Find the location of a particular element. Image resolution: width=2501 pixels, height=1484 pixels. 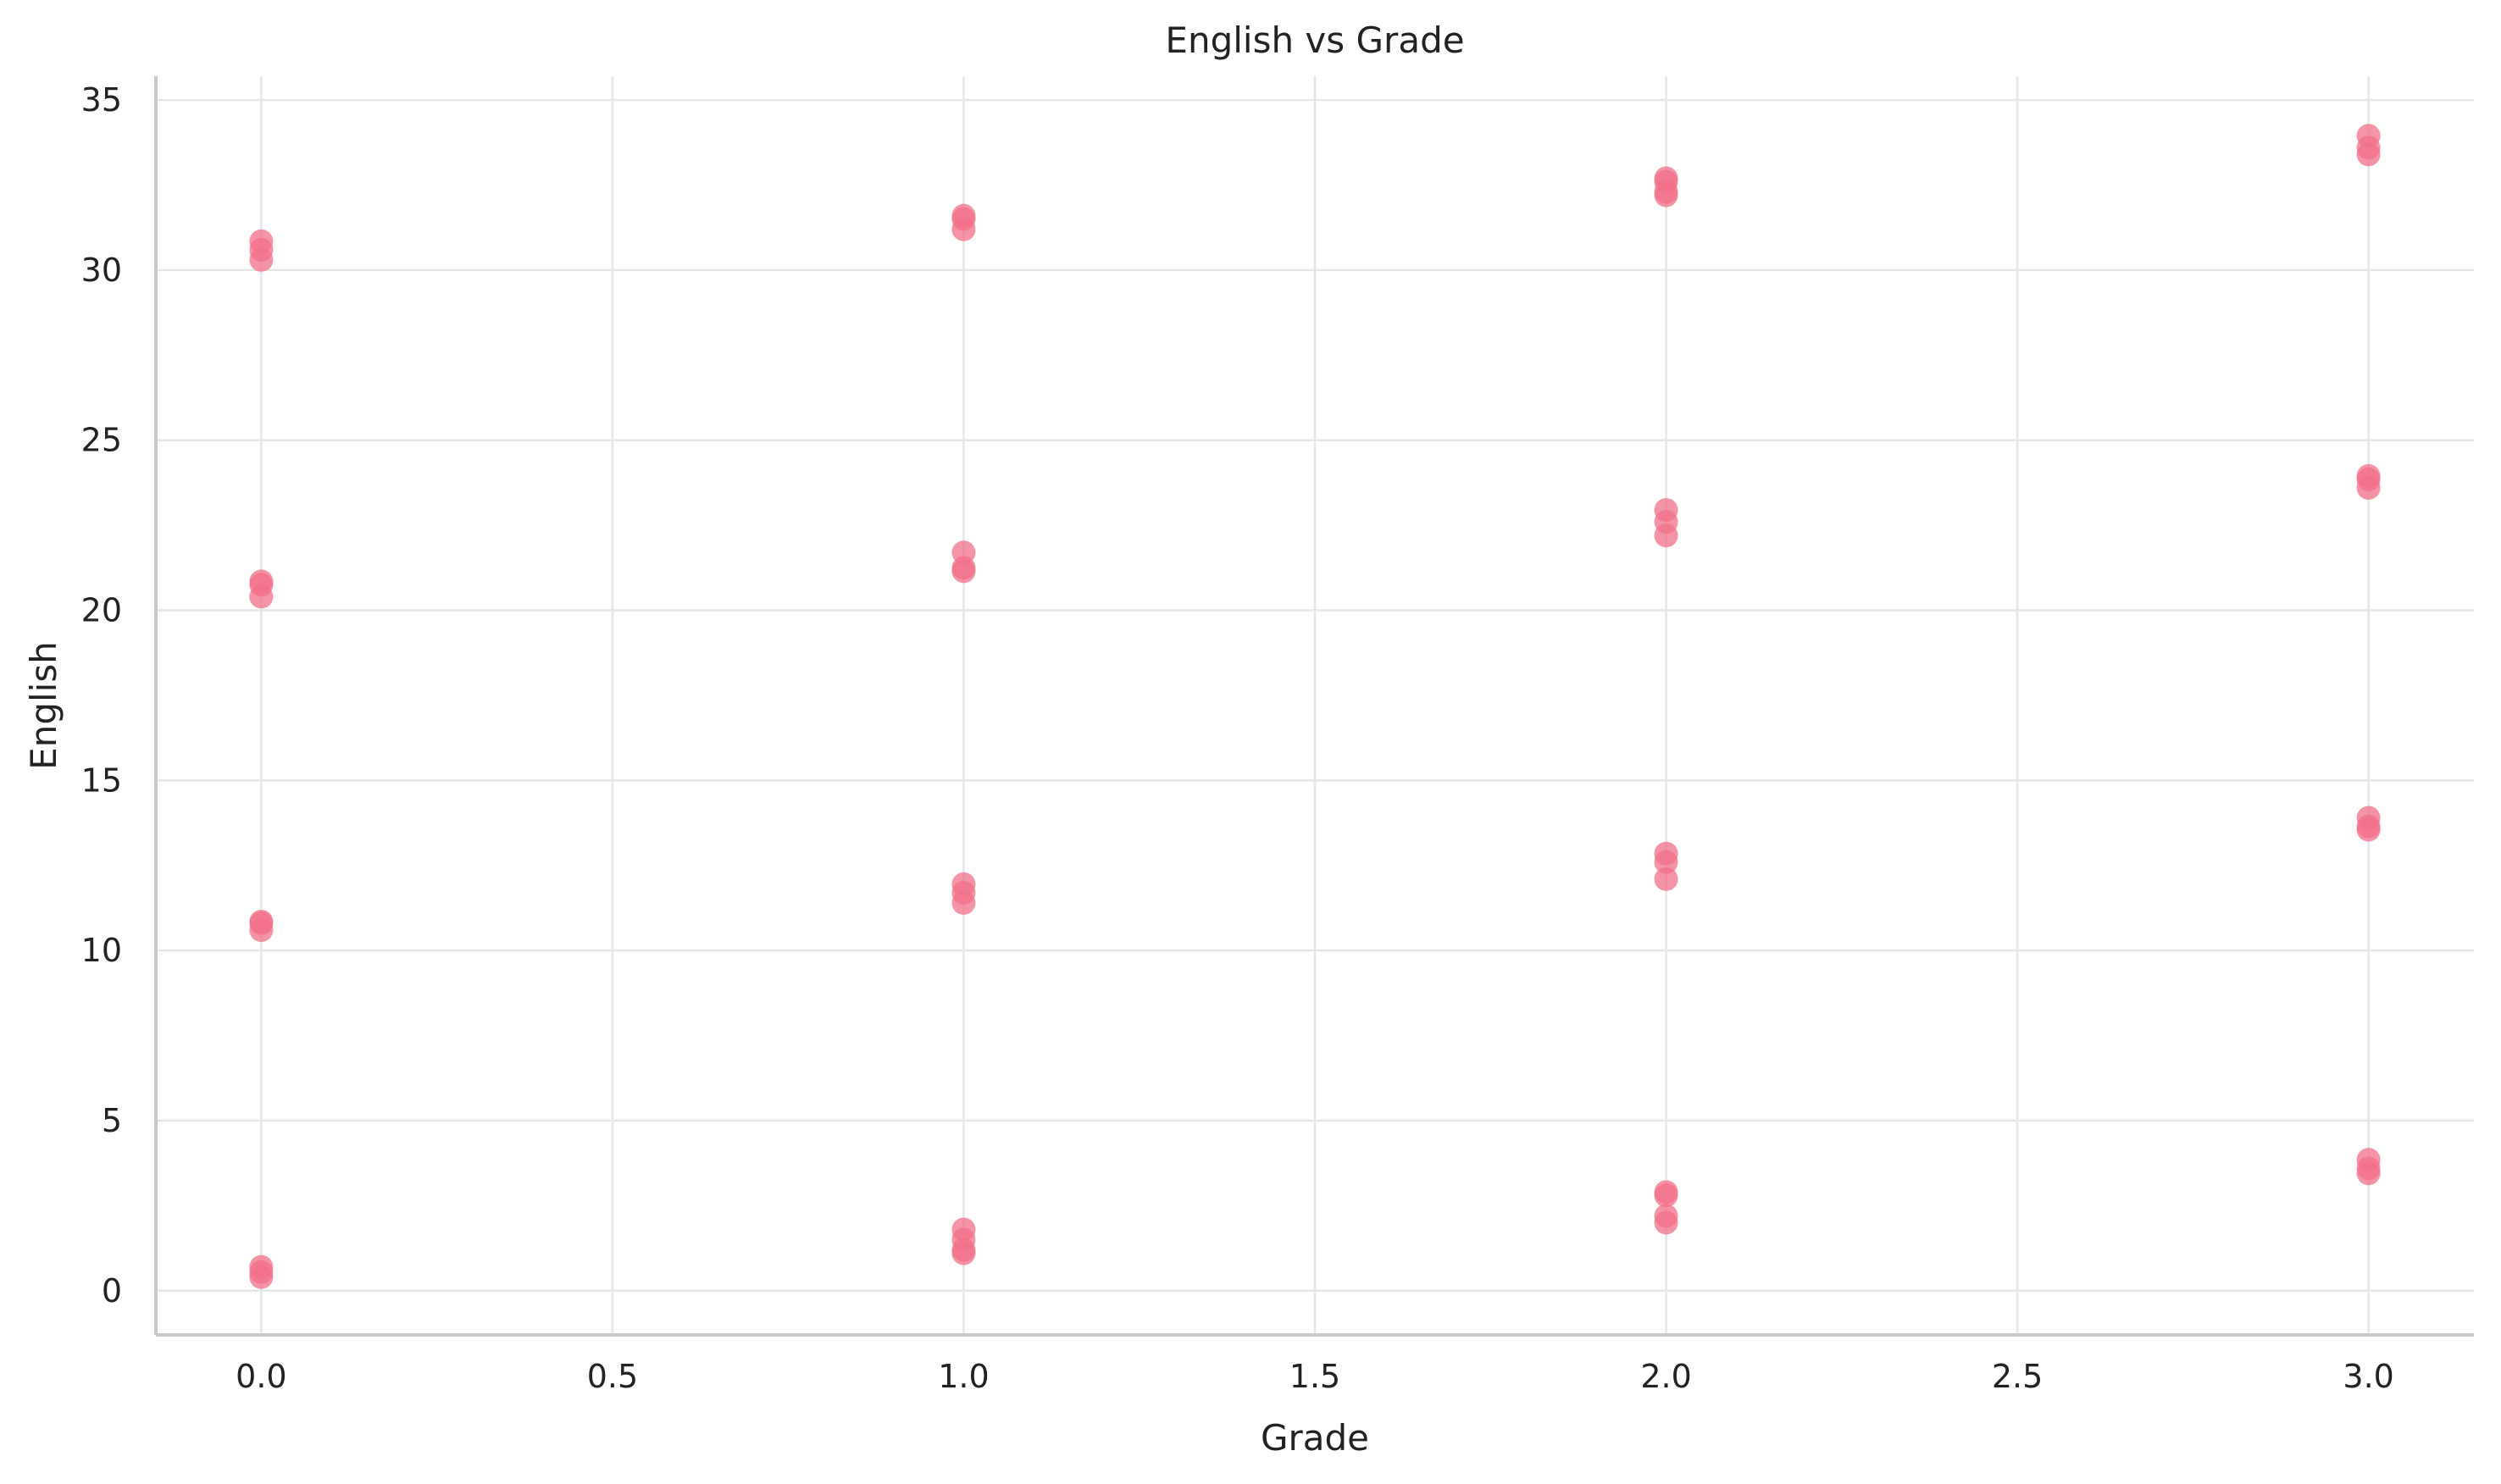

y-tick-label: 10 is located at coordinates (101, 950).